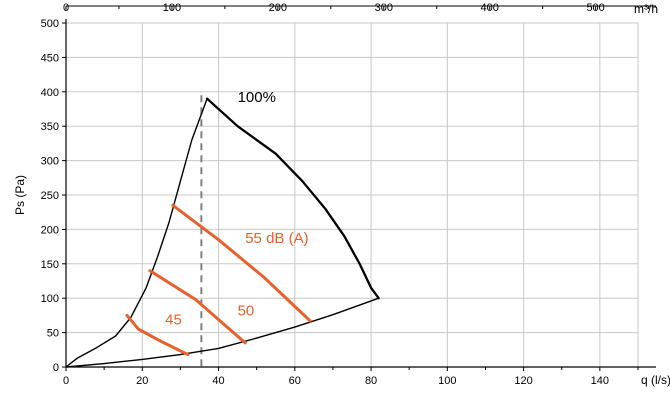  I want to click on x-tick-label: 120, so click(523, 381).